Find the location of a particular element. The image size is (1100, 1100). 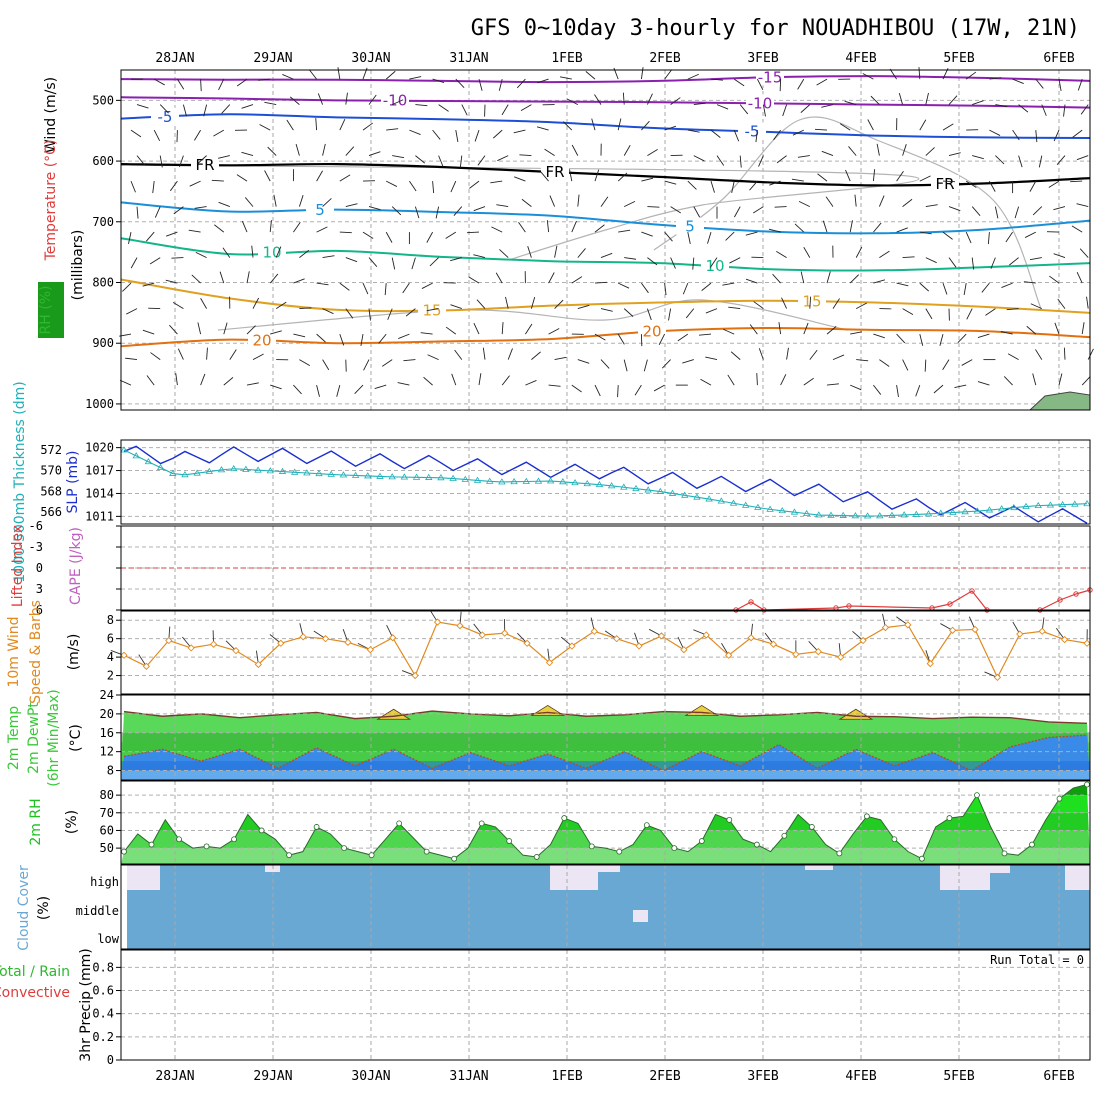

thickness-tick-572: 572 is located at coordinates (51, 450).